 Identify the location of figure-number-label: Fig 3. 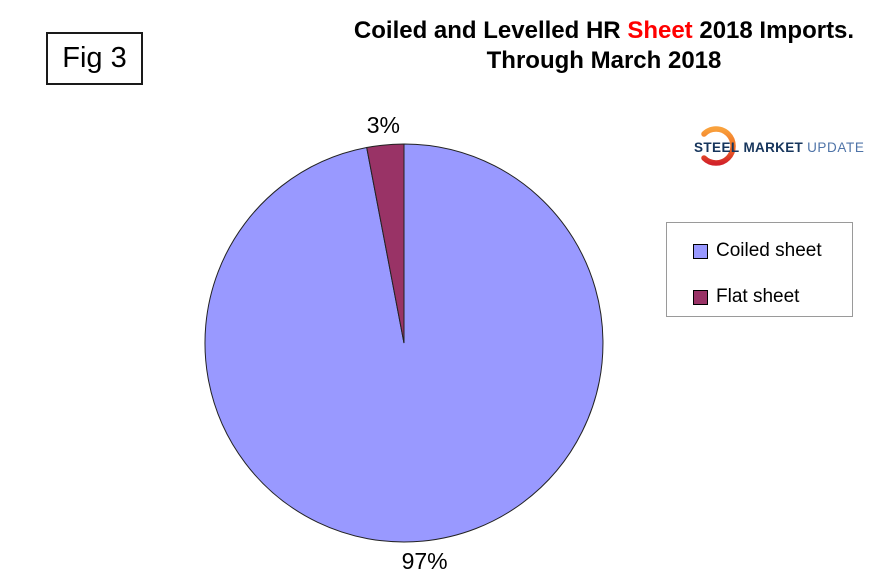
(94, 58).